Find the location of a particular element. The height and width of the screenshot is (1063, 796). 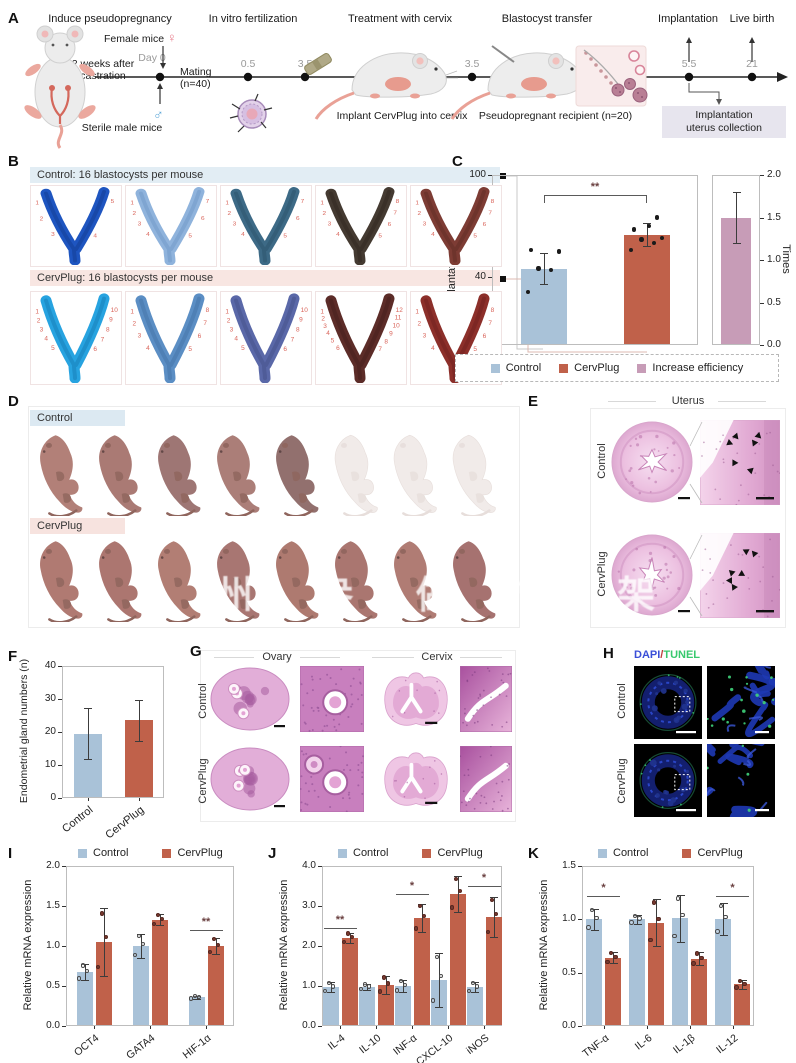

svg-text: 7 is located at coordinates (303, 201).